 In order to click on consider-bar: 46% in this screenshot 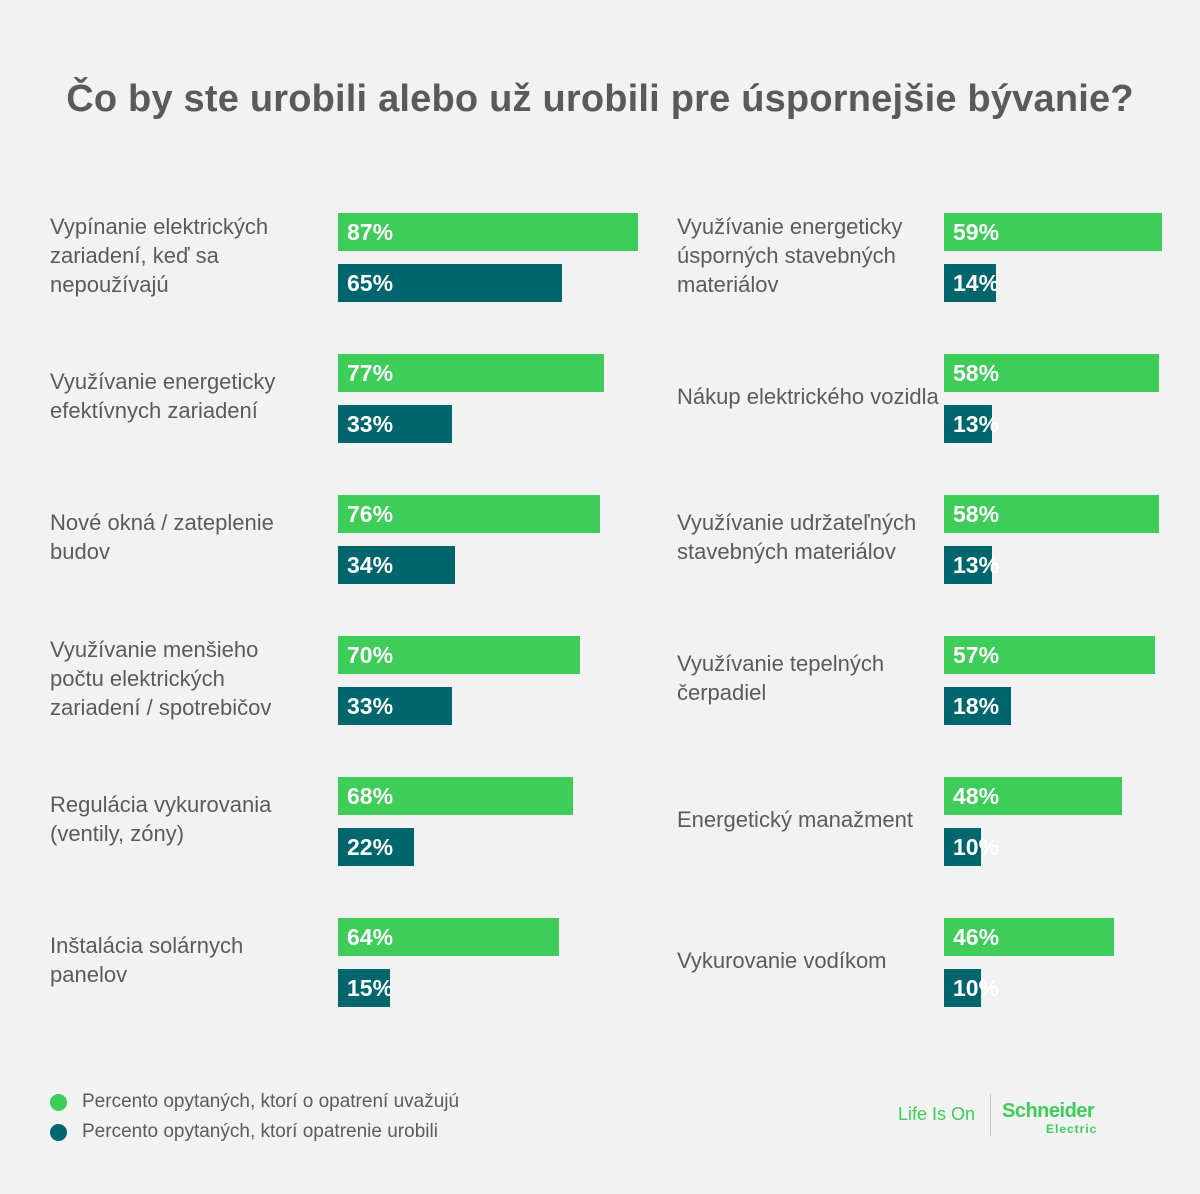, I will do `click(1029, 937)`.